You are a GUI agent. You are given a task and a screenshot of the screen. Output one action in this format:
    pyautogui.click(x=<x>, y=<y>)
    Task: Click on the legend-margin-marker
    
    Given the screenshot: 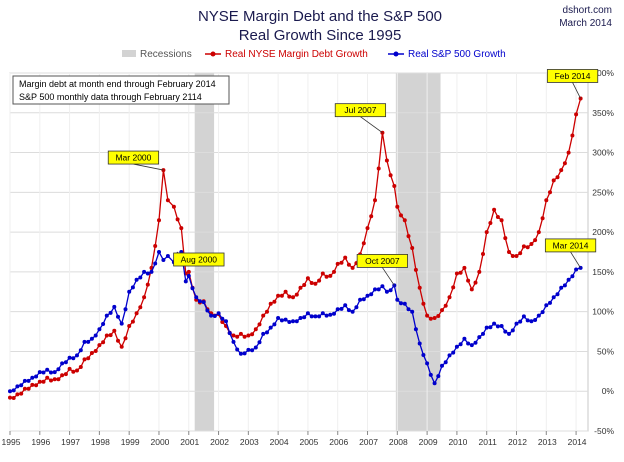 What is the action you would take?
    pyautogui.click(x=213, y=54)
    